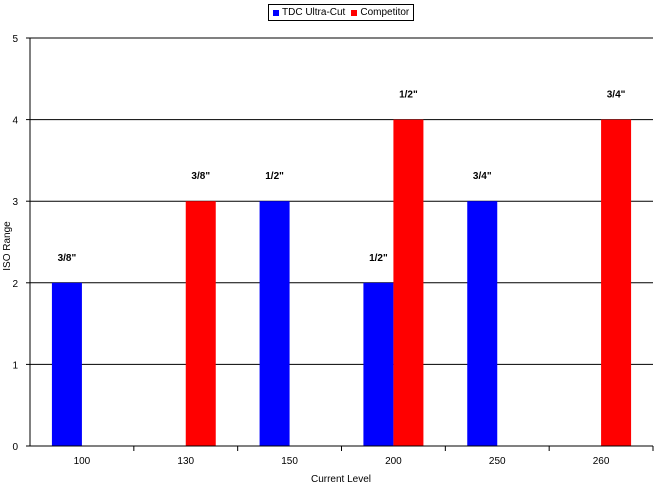 Image resolution: width=662 pixels, height=488 pixels. I want to click on legend: TDC Ultra-Cut Competitor, so click(341, 12).